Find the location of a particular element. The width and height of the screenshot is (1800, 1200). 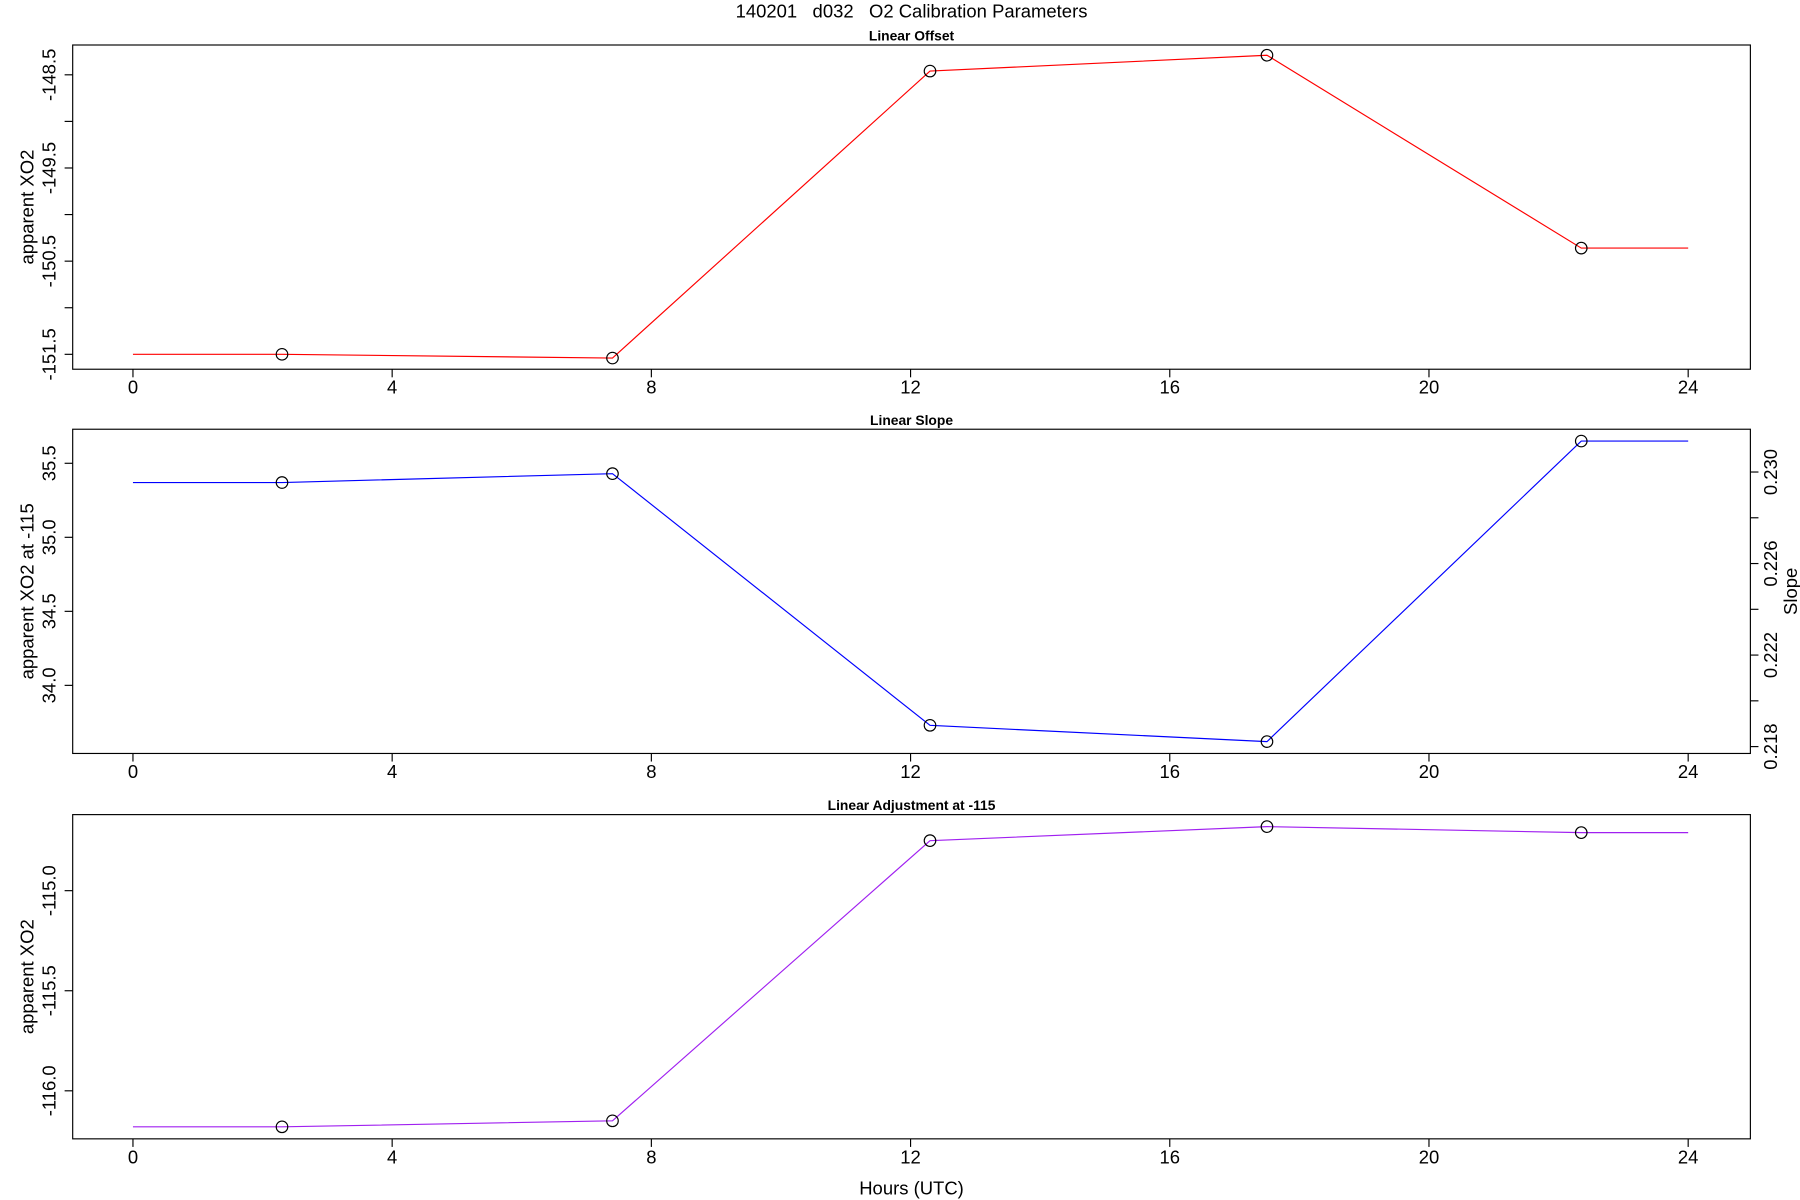

y-tick-label: 0.230 is located at coordinates (1770, 472).